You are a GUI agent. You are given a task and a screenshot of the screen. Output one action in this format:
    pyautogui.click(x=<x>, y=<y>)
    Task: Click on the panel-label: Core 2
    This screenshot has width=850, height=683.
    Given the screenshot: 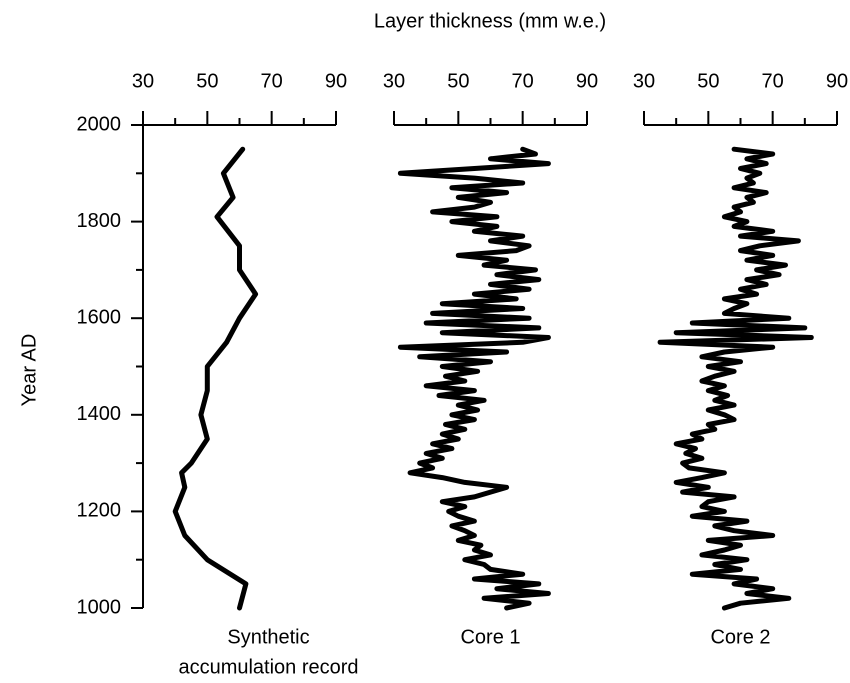 What is the action you would take?
    pyautogui.click(x=740, y=637)
    